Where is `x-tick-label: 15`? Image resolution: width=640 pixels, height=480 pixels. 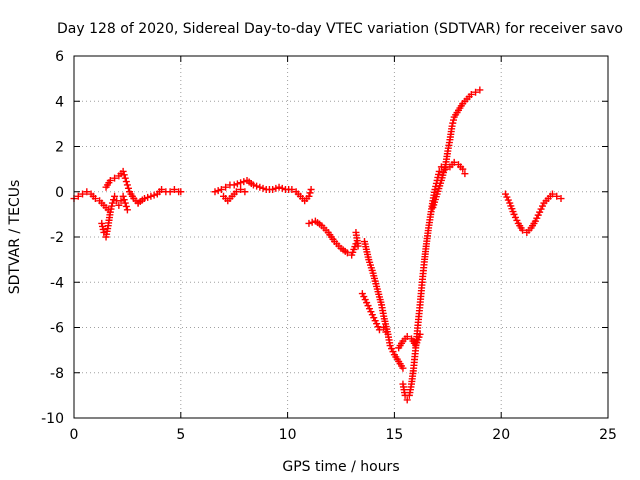
x-tick-label: 15 is located at coordinates (394, 435).